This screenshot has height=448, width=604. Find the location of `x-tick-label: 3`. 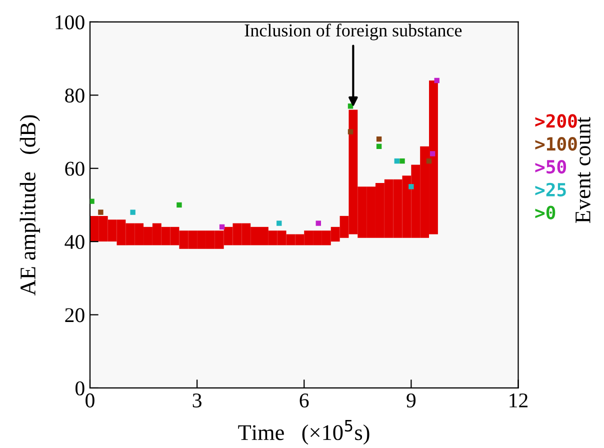

x-tick-label: 3 is located at coordinates (197, 400).